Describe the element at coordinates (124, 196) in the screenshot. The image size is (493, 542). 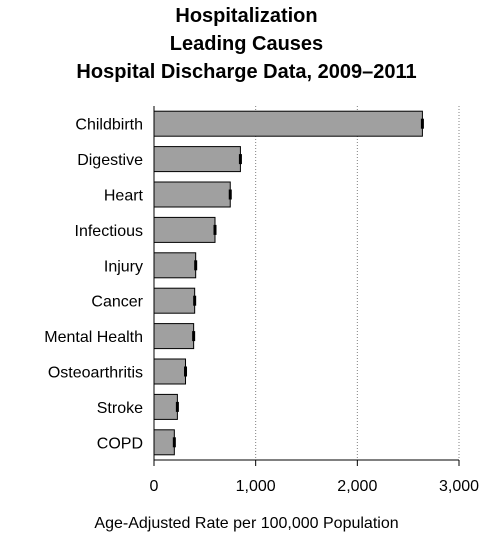
I see `category-label-2: Heart` at that location.